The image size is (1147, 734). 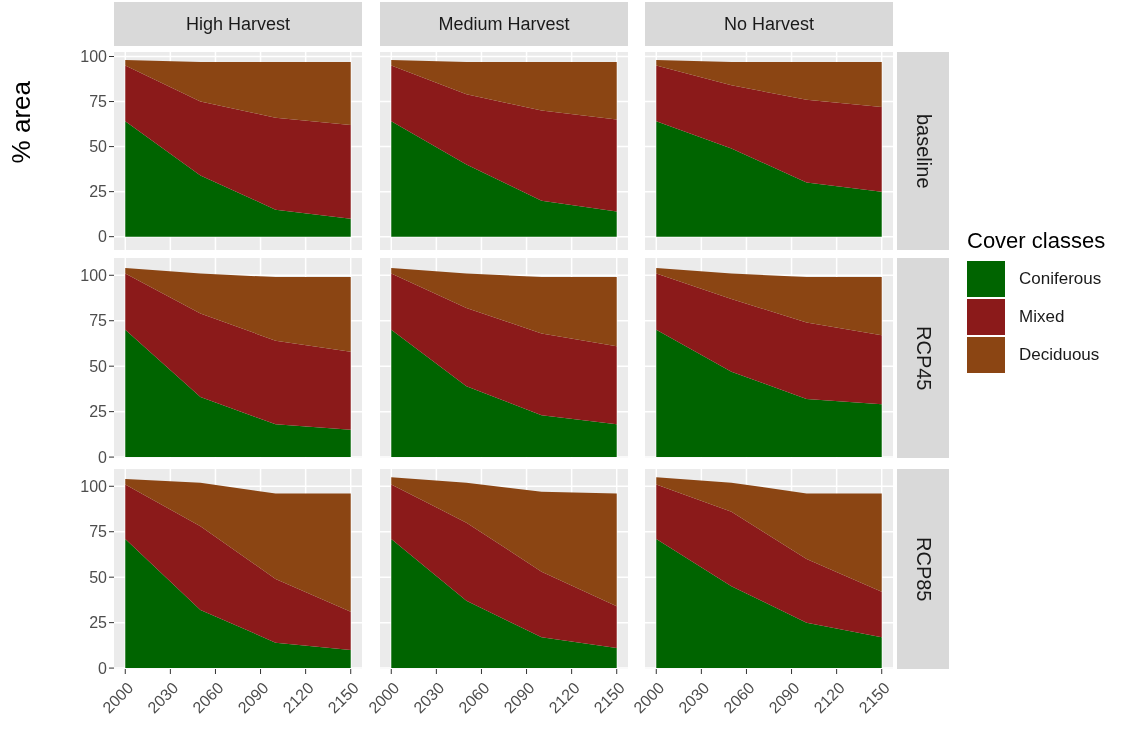 I want to click on chart-title: No Harvest, so click(x=769, y=24).